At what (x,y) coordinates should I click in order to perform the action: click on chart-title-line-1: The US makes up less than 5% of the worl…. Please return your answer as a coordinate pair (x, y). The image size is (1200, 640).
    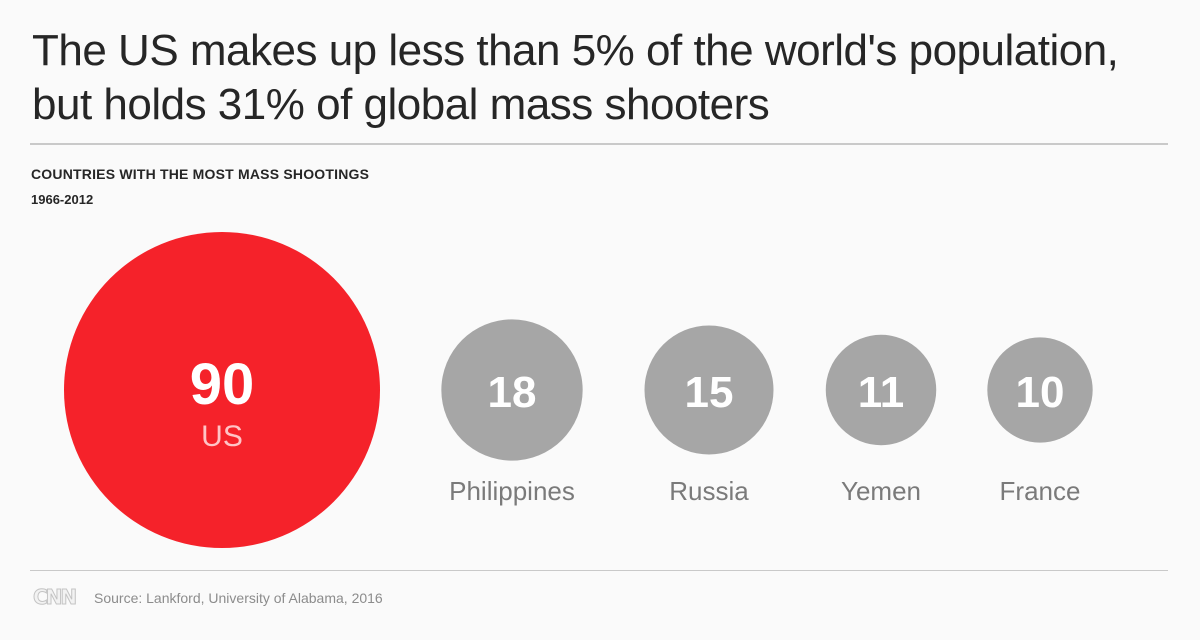
    Looking at the image, I should click on (575, 50).